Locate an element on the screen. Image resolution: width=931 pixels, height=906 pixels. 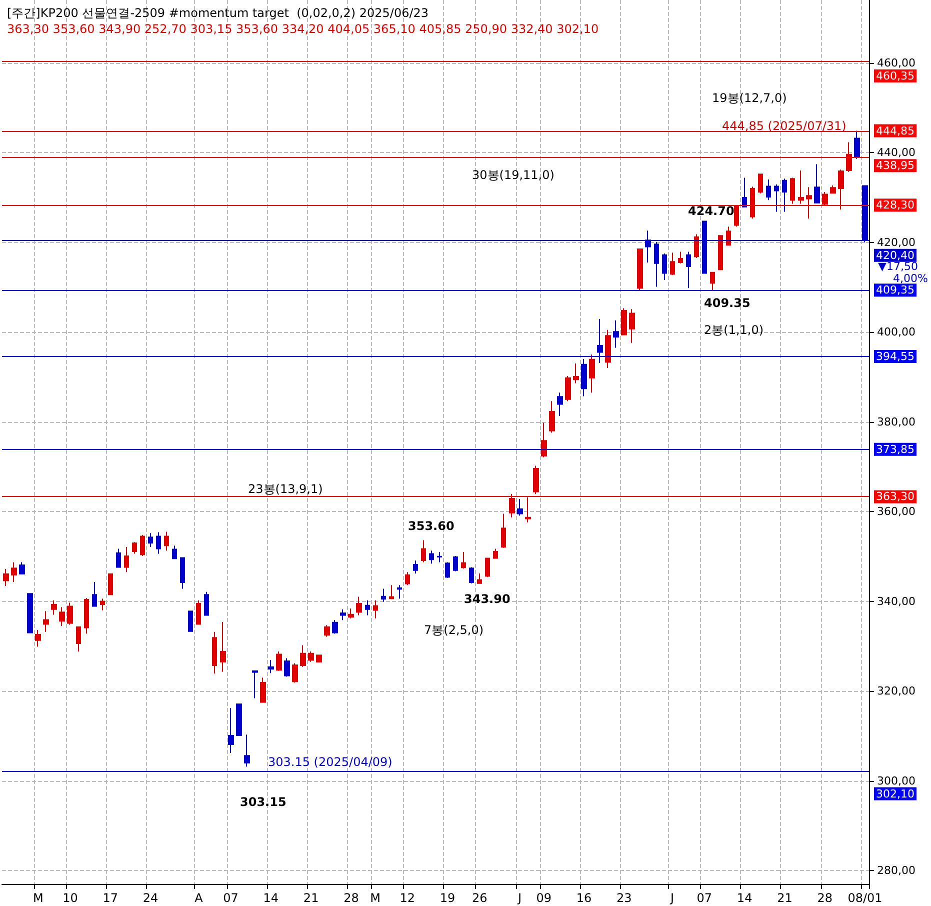
annotation: 30봉(19,11,0) is located at coordinates (513, 175).